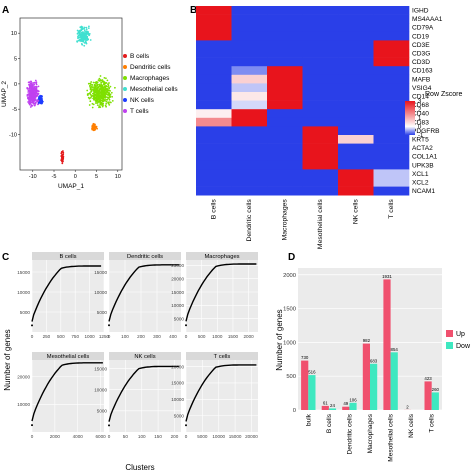  Describe the element at coordinates (173, 336) in the screenshot. I see `facet-xtick-label: 400` at that location.